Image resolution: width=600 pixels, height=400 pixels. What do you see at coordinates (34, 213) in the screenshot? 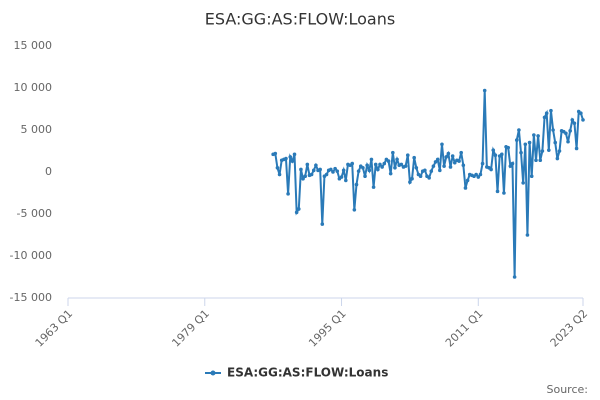
I see `y-tick-label: -5 000` at bounding box center [34, 213].